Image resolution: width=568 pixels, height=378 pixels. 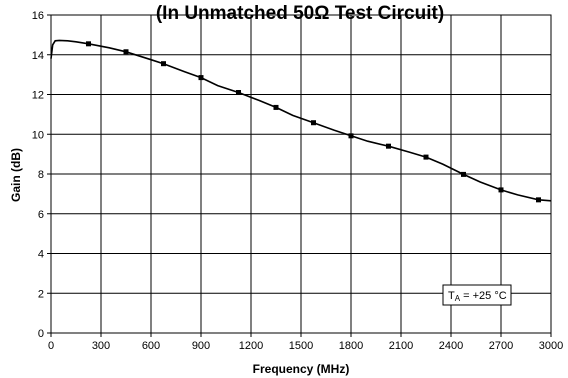 What do you see at coordinates (38, 96) in the screenshot?
I see `y-tick-label: 12` at bounding box center [38, 96].